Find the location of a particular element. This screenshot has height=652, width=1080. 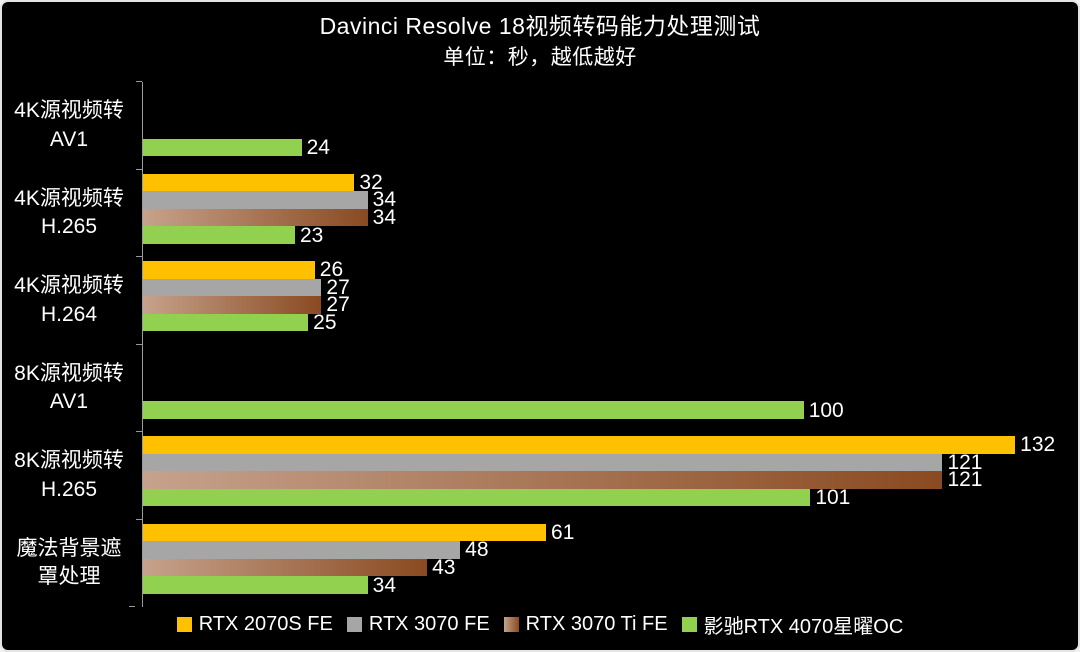

value-label: 100 is located at coordinates (826, 410).